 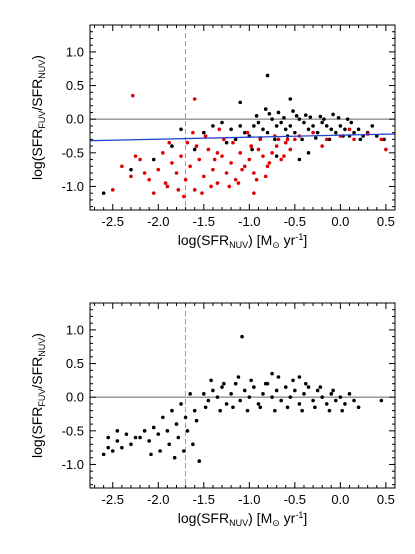 I want to click on x-tick-label: -0.5, so click(x=295, y=499).